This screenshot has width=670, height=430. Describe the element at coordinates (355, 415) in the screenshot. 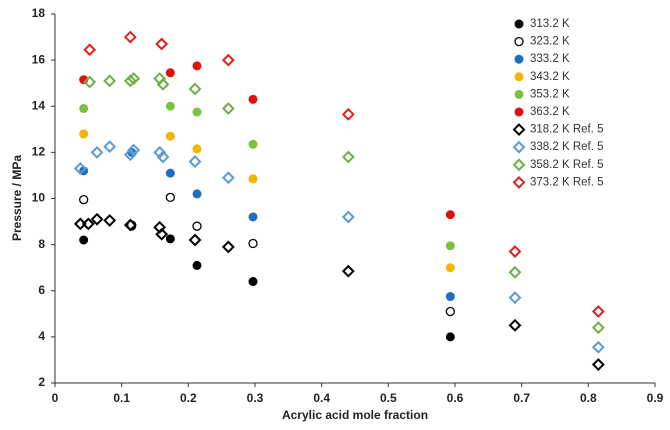

I see `x-axis-title: Acrylic acid mole fraction` at that location.